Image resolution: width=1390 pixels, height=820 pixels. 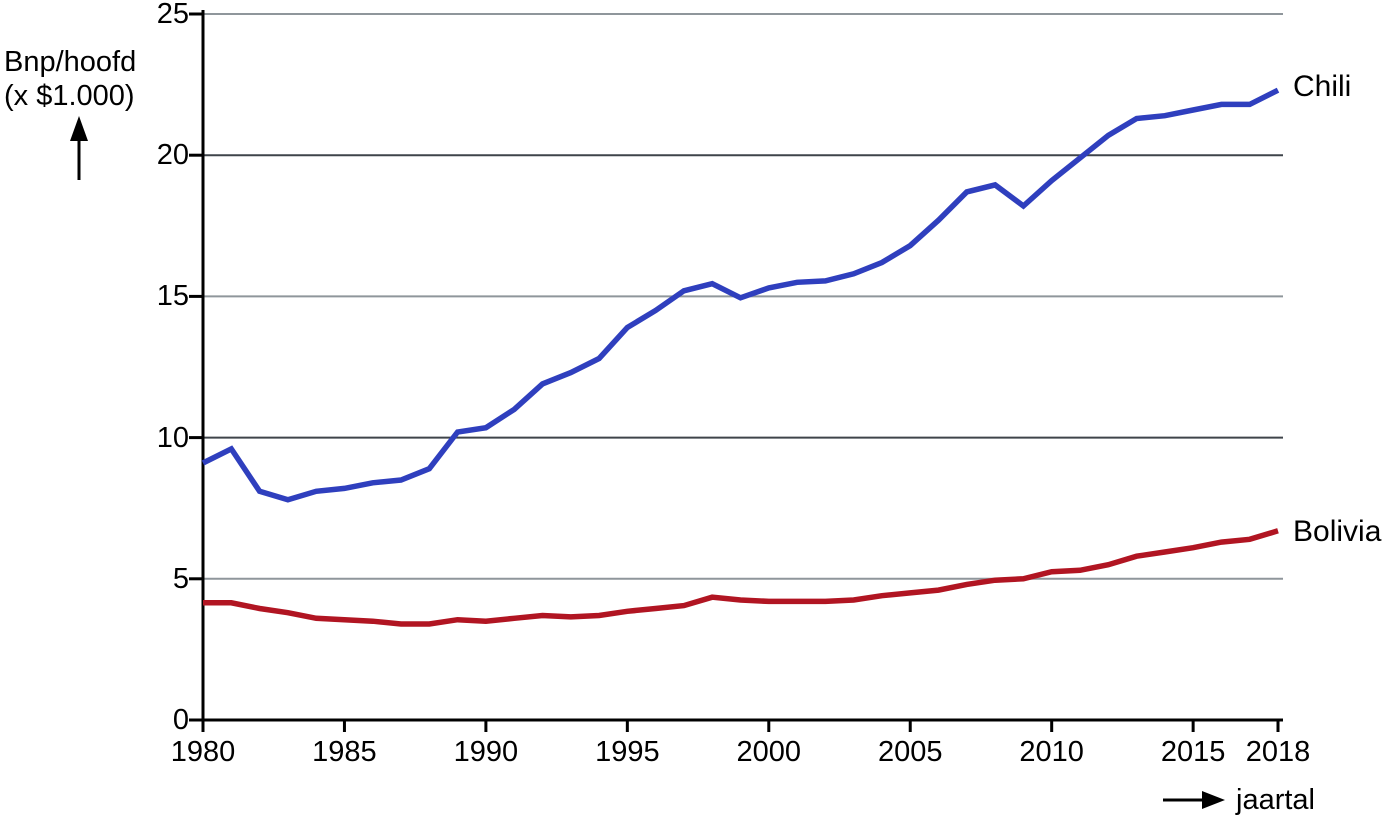 I want to click on y-tick-label-5: 5, so click(x=180, y=578).